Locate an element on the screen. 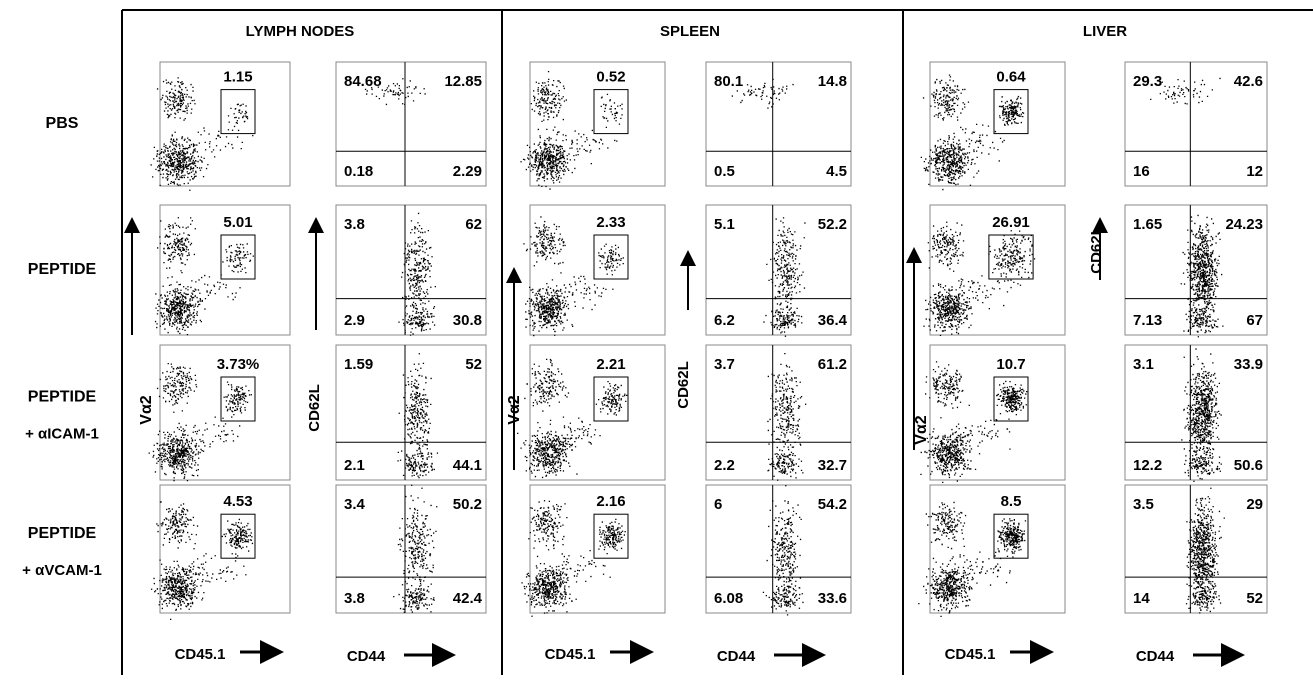 This screenshot has height=680, width=1313. quadrant-value: 80.1 is located at coordinates (728, 81).